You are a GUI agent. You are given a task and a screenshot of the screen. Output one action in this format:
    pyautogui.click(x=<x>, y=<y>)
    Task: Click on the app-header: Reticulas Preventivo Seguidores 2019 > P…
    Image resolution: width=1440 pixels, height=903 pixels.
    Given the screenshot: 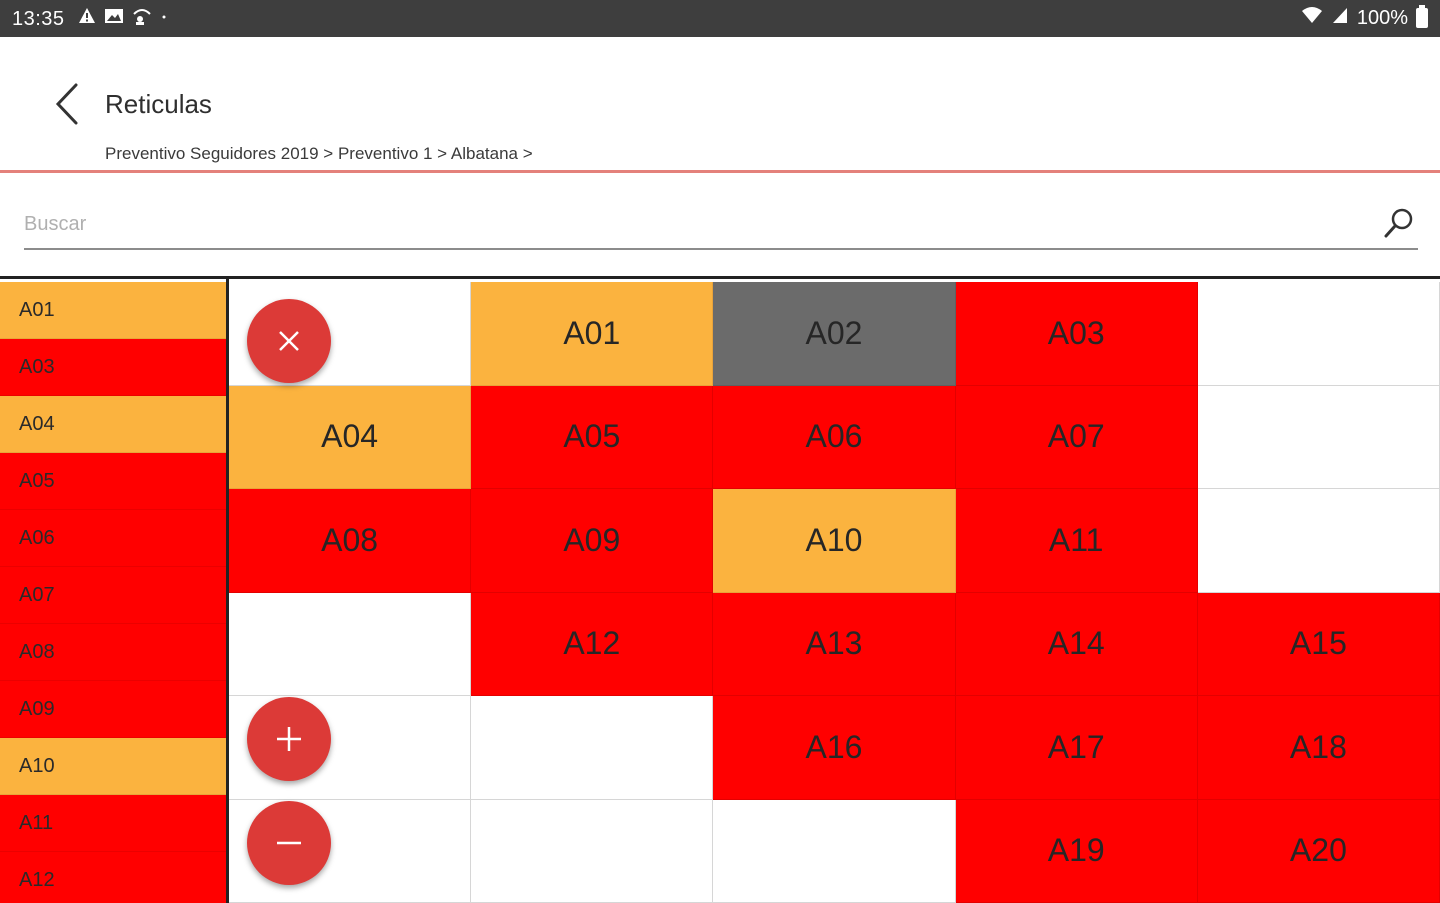 What is the action you would take?
    pyautogui.click(x=720, y=104)
    